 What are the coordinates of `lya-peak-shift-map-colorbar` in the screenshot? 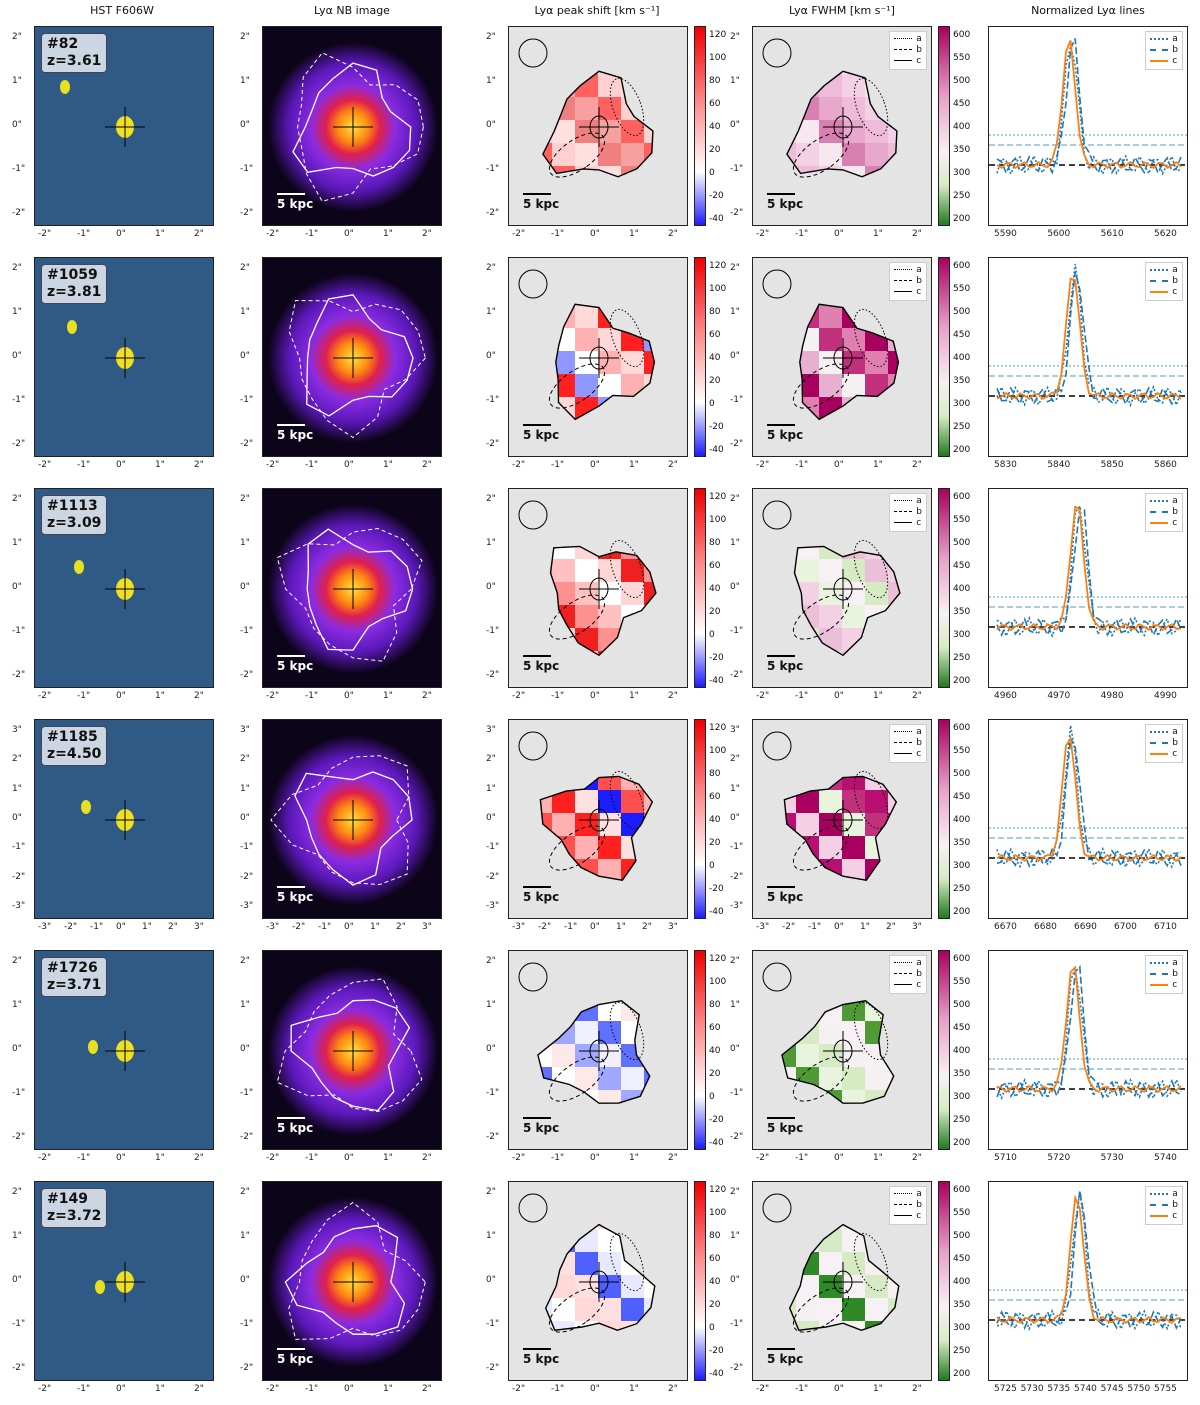 It's located at (700, 588).